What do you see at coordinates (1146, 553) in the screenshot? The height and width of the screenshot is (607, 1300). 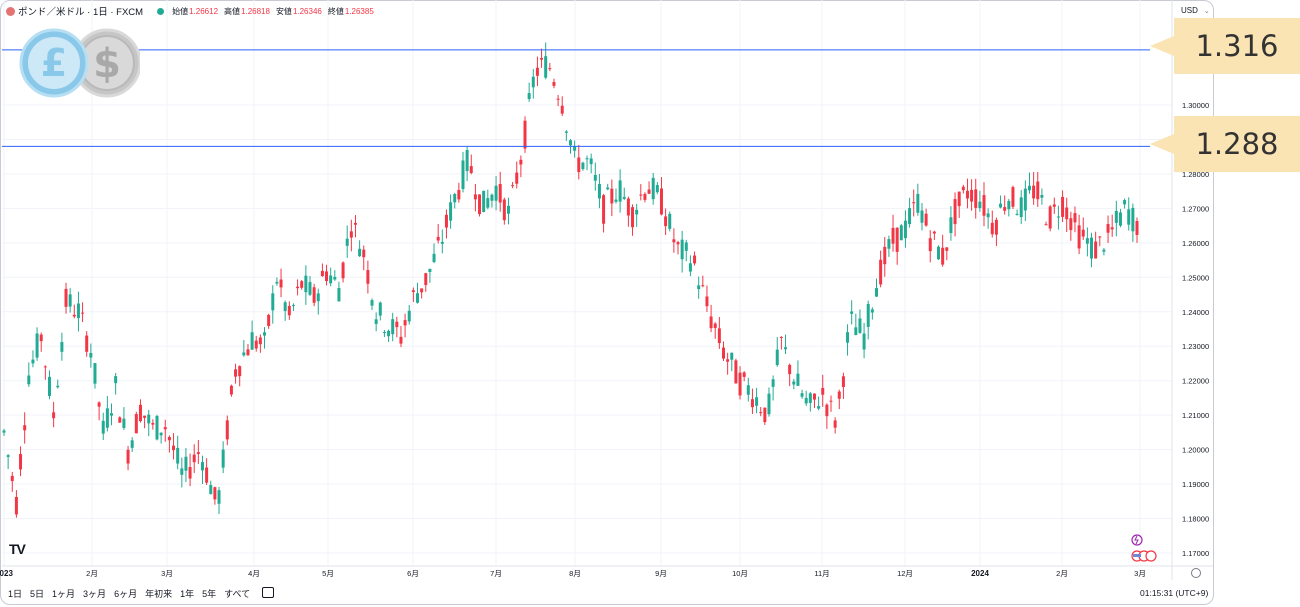 I see `events-icons` at bounding box center [1146, 553].